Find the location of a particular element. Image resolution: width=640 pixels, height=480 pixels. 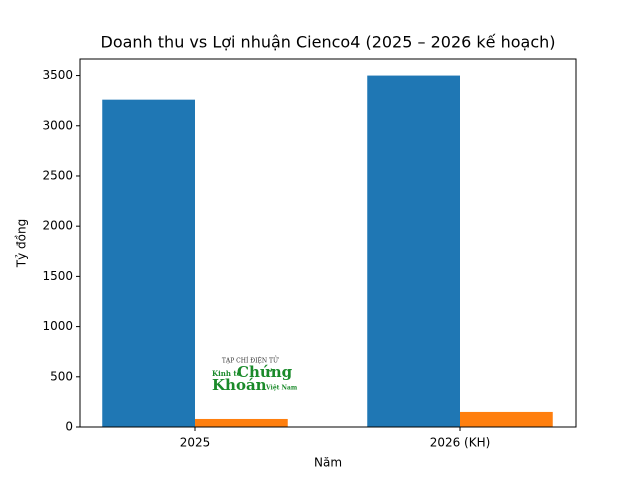

x-tick-label: 2025 is located at coordinates (195, 443).